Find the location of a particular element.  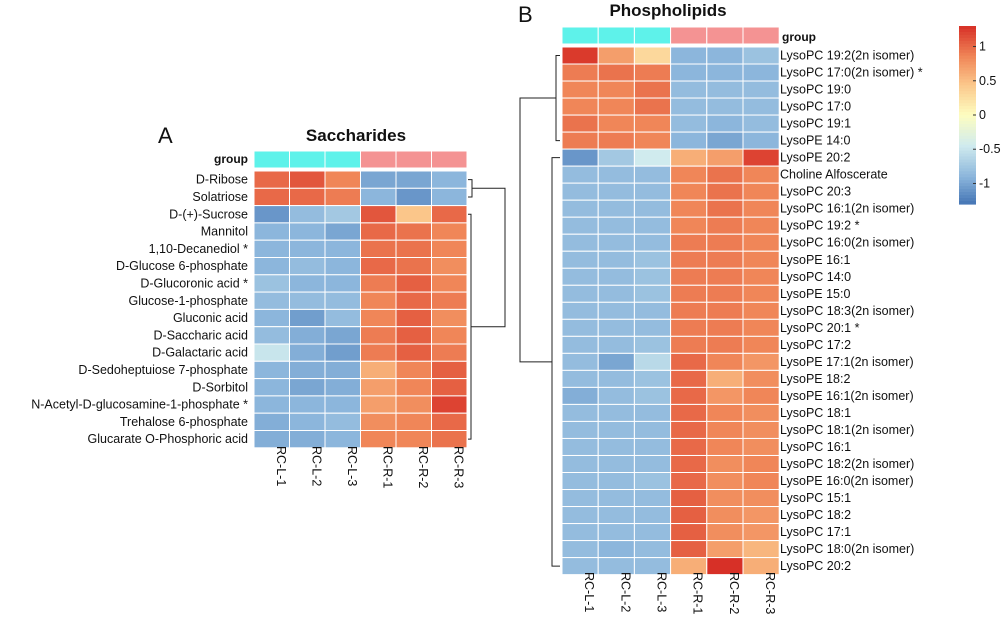

row-label: 1,10-Decanediol * is located at coordinates (199, 249).